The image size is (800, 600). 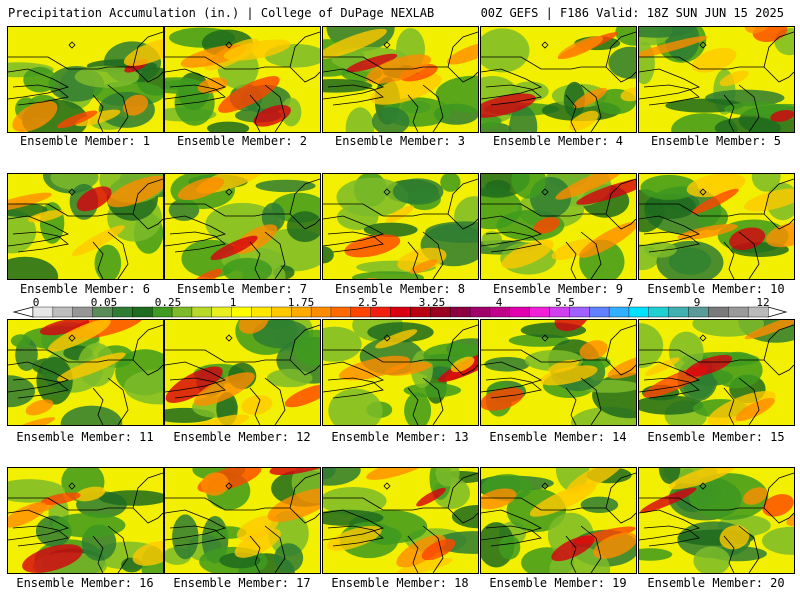 I want to click on member-label: Ensemble Member: 20, so click(x=716, y=583).